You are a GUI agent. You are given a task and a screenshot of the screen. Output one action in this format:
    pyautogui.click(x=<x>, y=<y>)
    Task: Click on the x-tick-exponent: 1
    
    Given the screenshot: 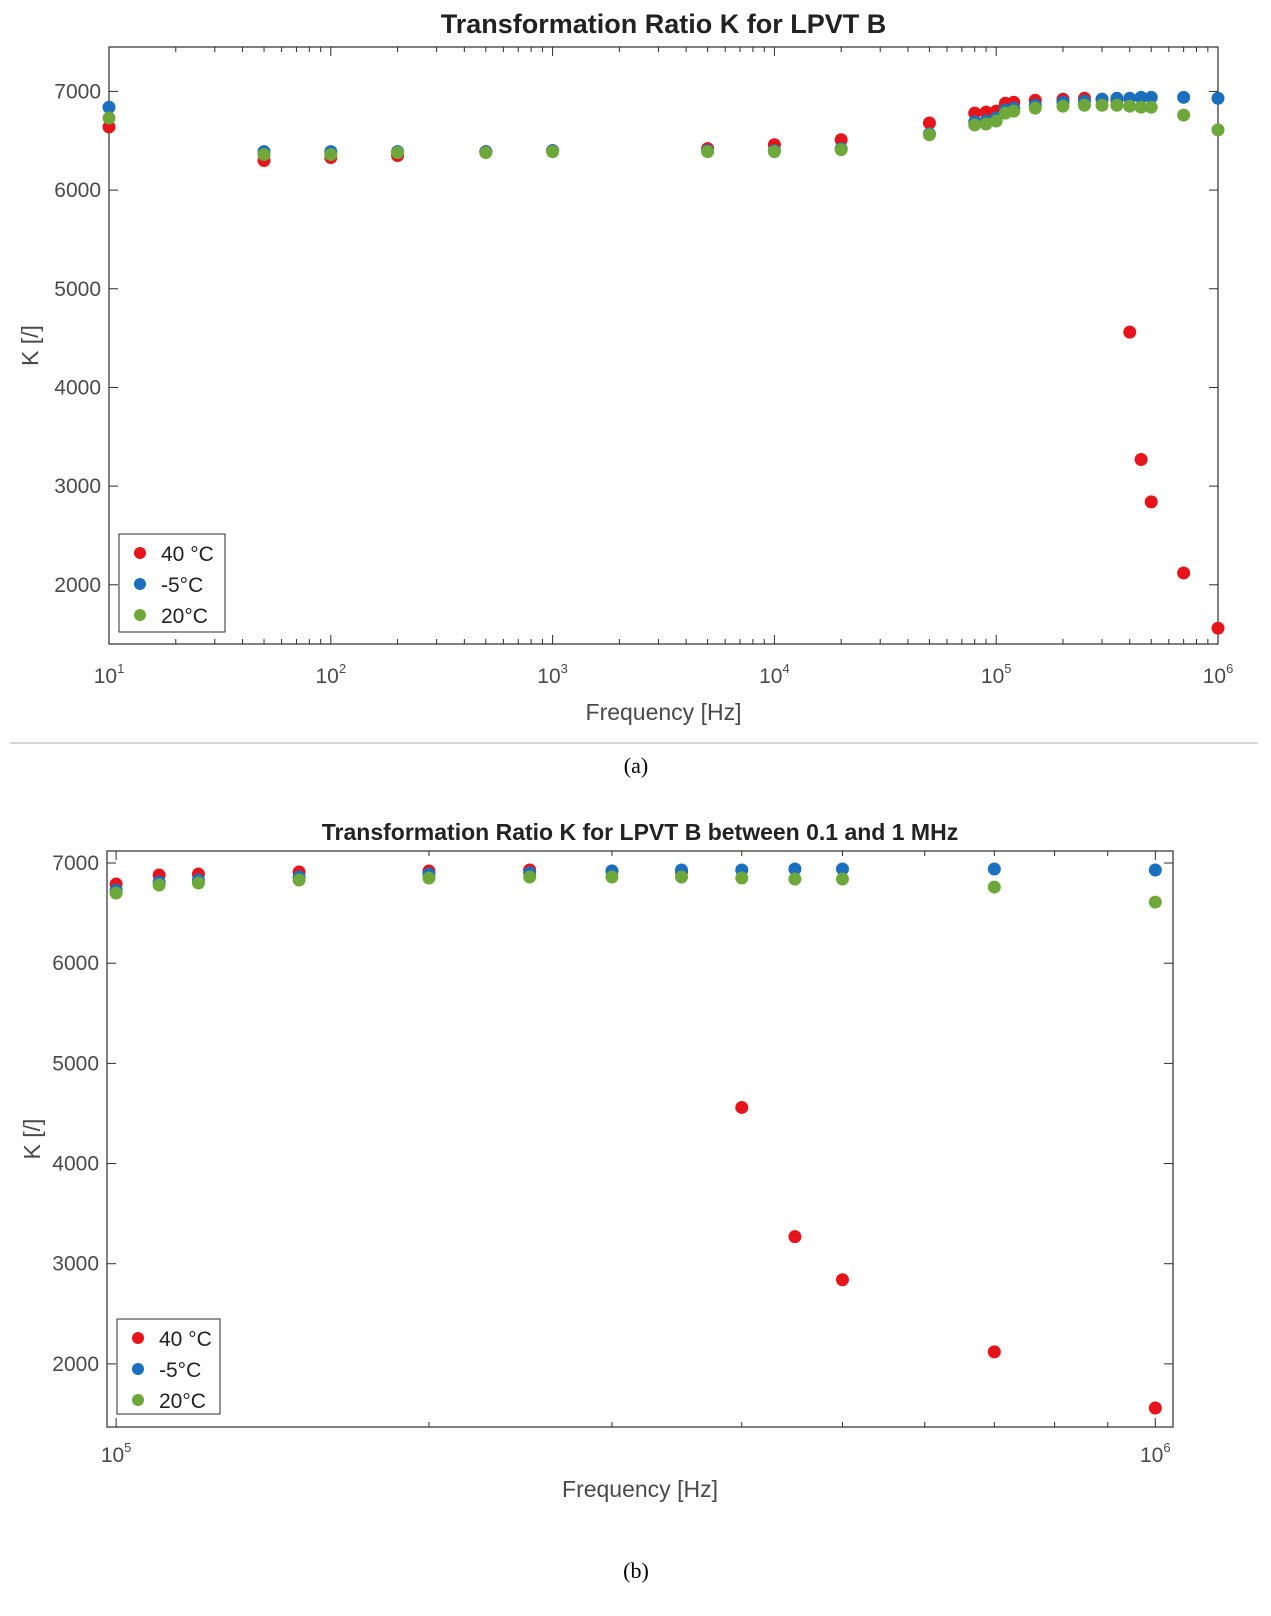 What is the action you would take?
    pyautogui.click(x=120, y=668)
    